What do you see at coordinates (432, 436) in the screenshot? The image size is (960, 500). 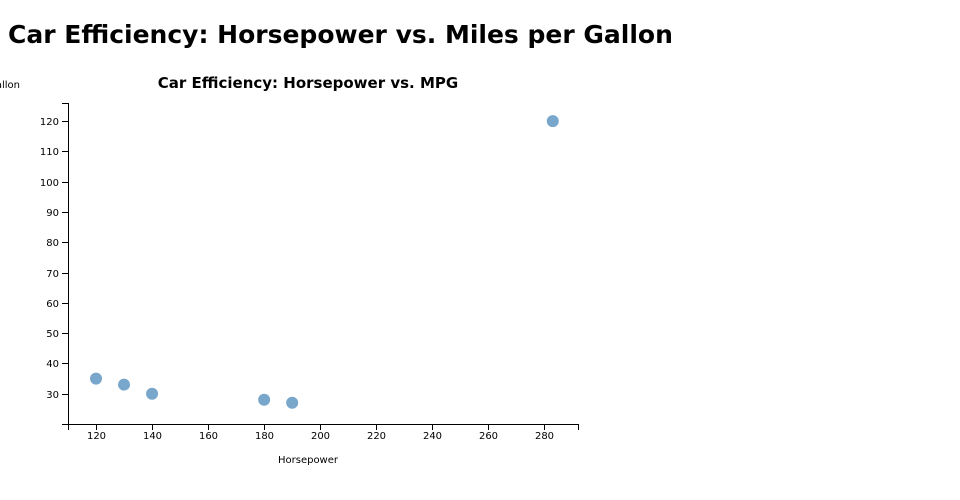 I see `x-tick-label: 240` at bounding box center [432, 436].